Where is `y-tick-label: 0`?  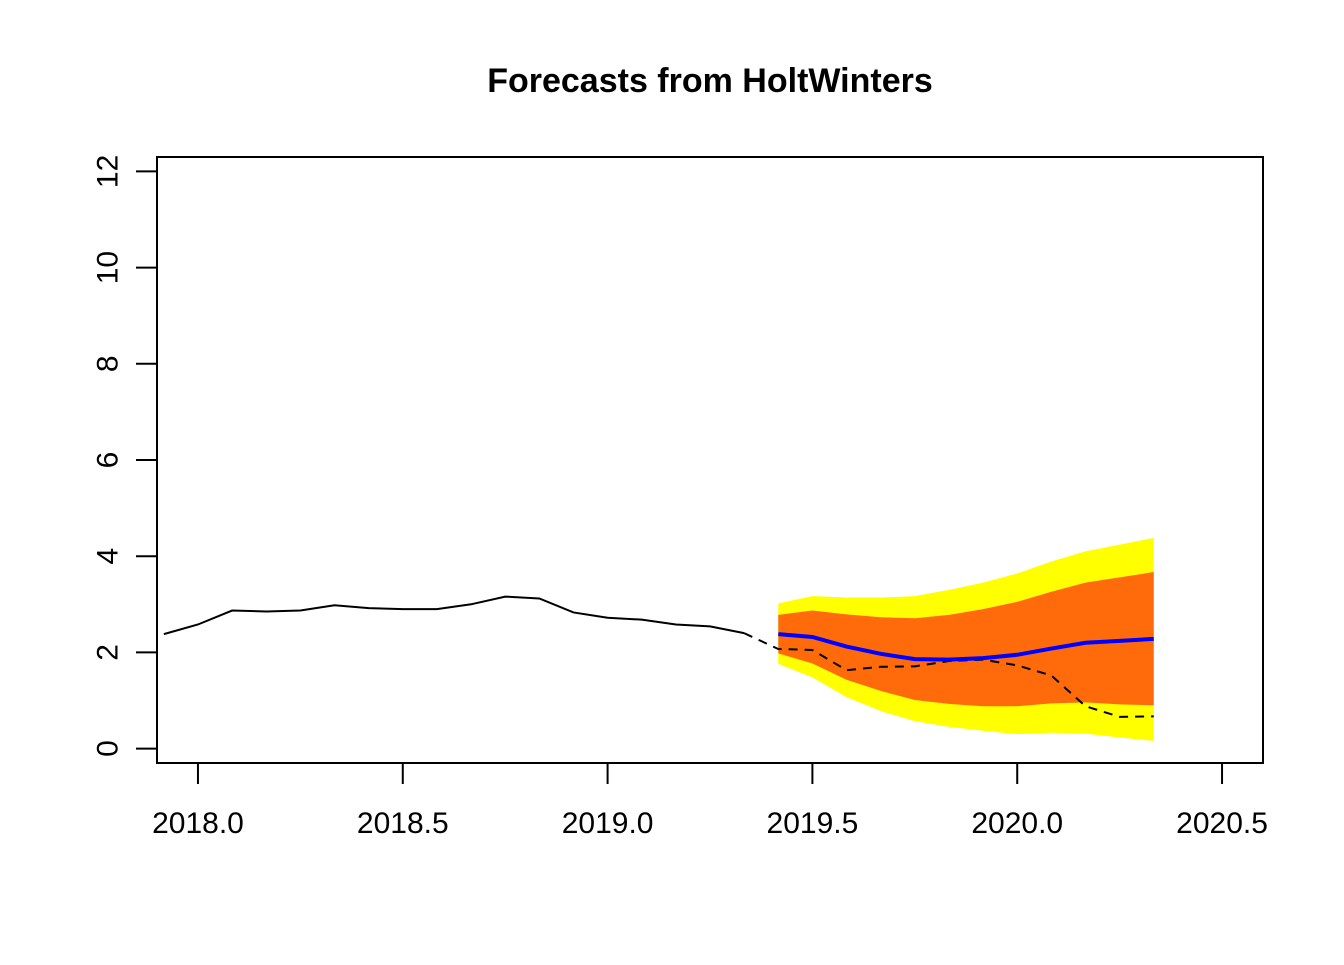 y-tick-label: 0 is located at coordinates (108, 748).